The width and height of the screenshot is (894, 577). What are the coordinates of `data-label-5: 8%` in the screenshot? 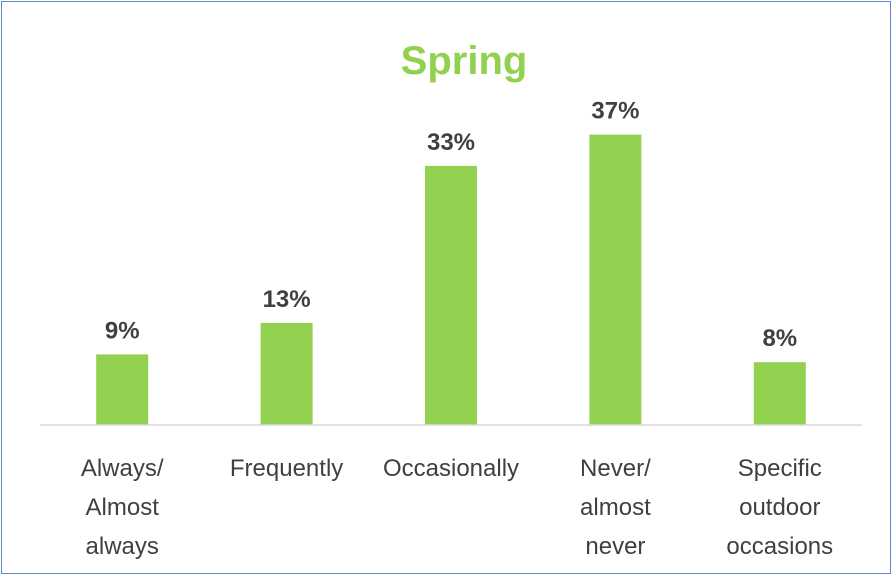 It's located at (779, 338).